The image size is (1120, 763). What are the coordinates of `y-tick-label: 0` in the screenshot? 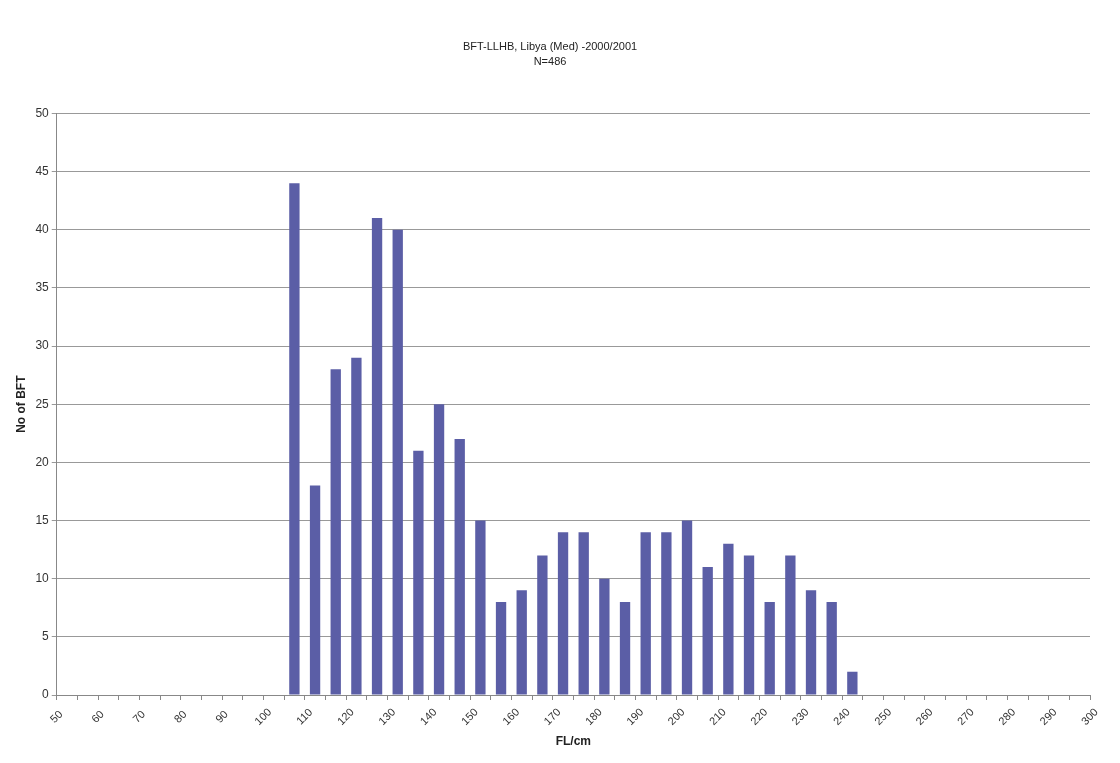 It's located at (46, 694).